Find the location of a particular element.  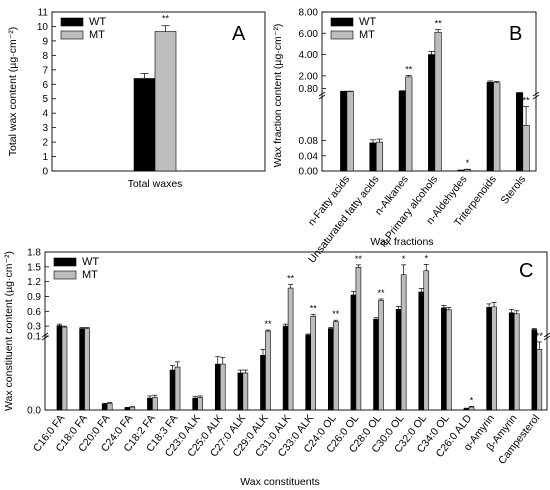

y-tick-label: 0.6 is located at coordinates (34, 312).